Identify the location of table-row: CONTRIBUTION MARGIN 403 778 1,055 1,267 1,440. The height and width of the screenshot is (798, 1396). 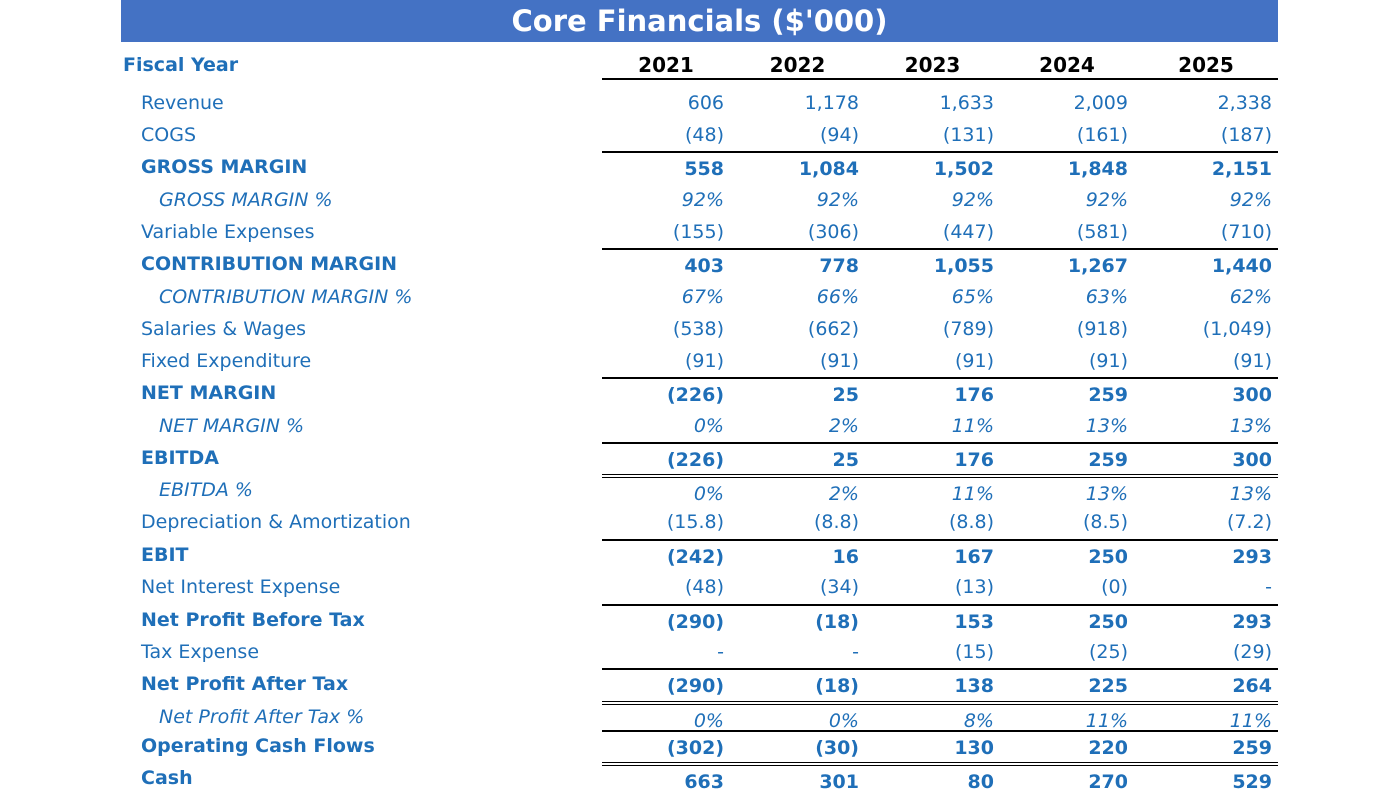
(699, 264).